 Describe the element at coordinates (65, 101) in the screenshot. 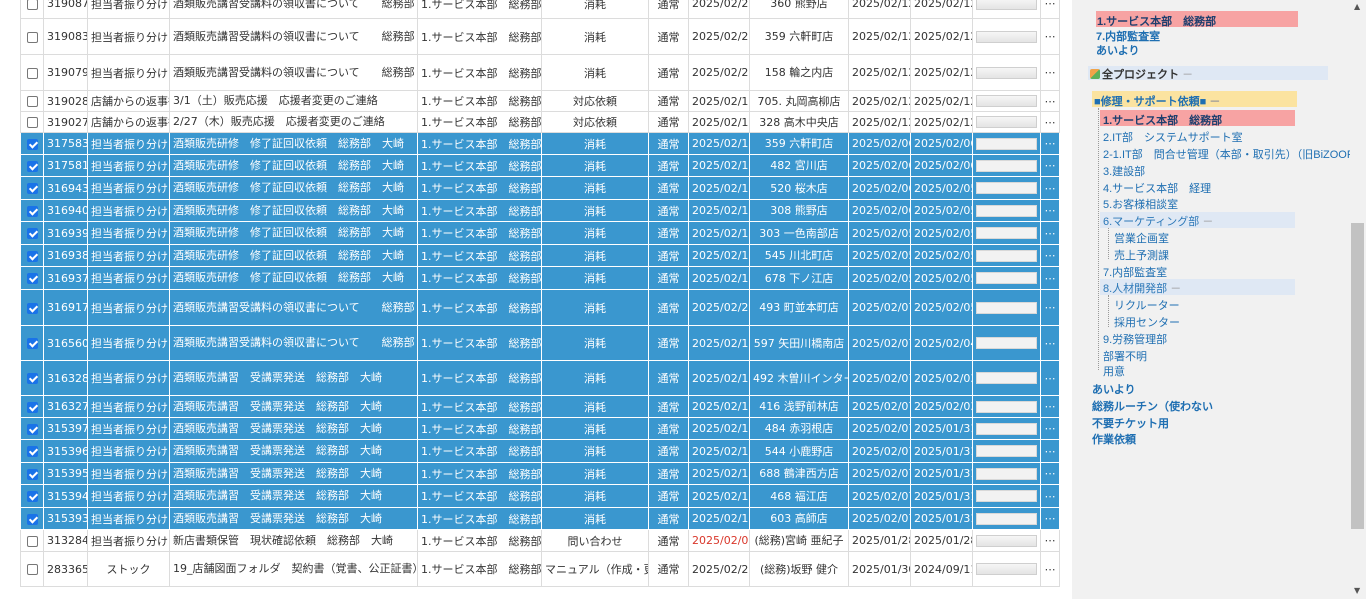

I see `ticket-id: 319028` at that location.